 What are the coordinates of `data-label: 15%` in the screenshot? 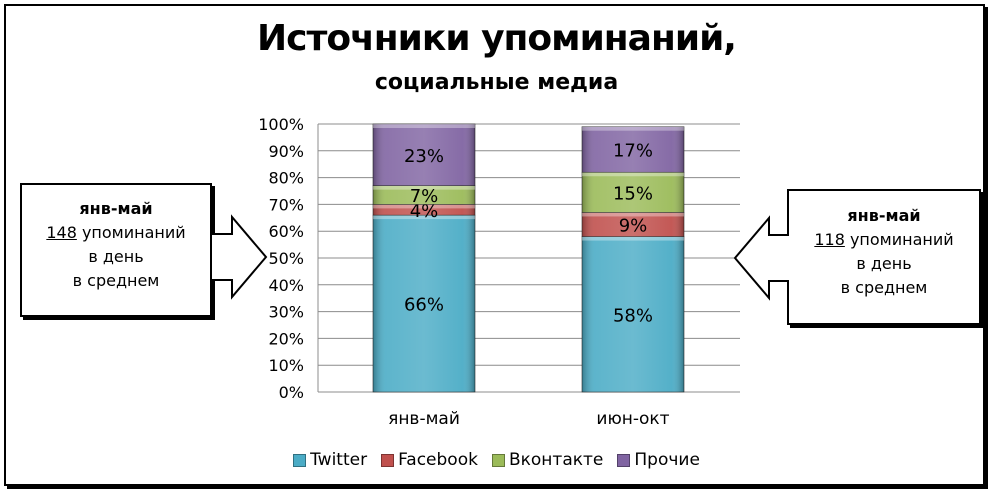 It's located at (633, 193).